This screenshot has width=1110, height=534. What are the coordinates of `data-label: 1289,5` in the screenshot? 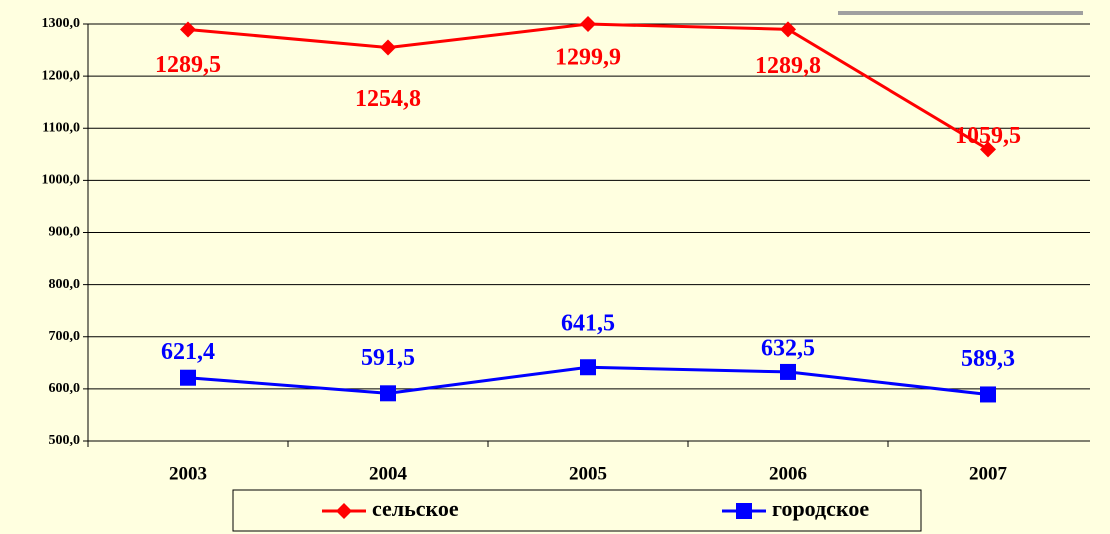 It's located at (188, 65).